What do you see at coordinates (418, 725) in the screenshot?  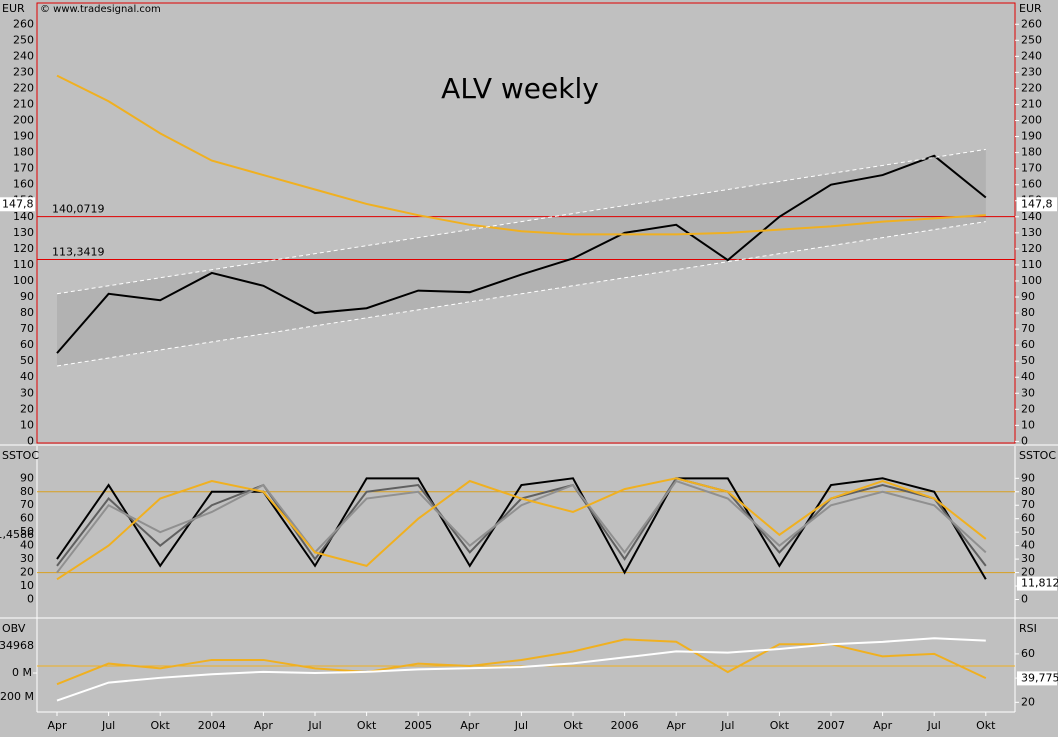 I see `x-tick-label: 2005` at bounding box center [418, 725].